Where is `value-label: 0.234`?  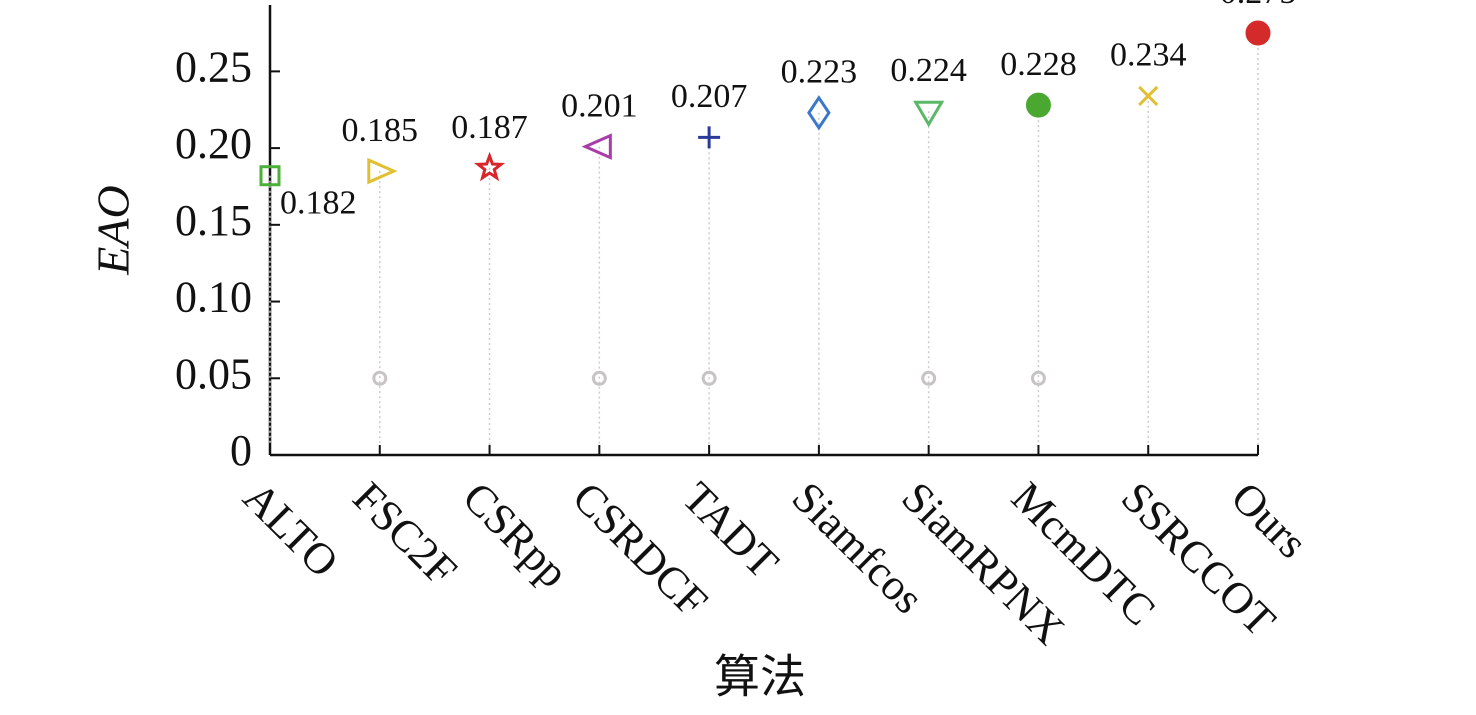
value-label: 0.234 is located at coordinates (1148, 55).